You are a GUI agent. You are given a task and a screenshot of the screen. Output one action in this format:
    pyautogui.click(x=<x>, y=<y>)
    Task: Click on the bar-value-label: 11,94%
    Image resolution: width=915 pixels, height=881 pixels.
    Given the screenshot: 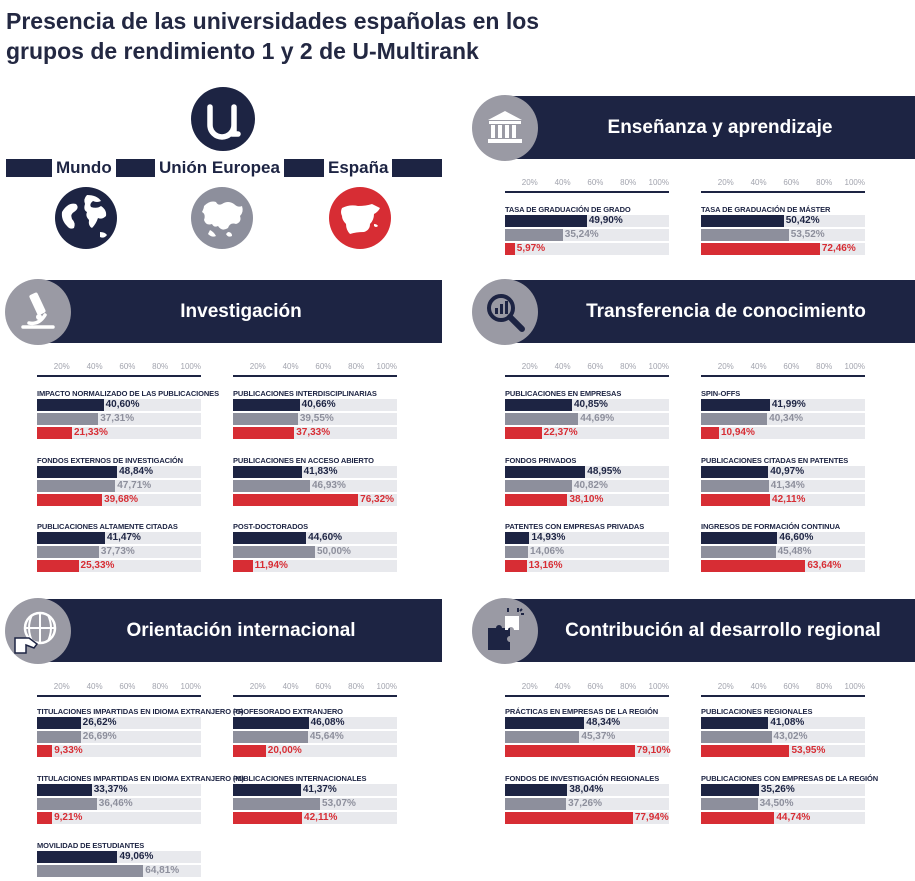 What is the action you would take?
    pyautogui.click(x=271, y=565)
    